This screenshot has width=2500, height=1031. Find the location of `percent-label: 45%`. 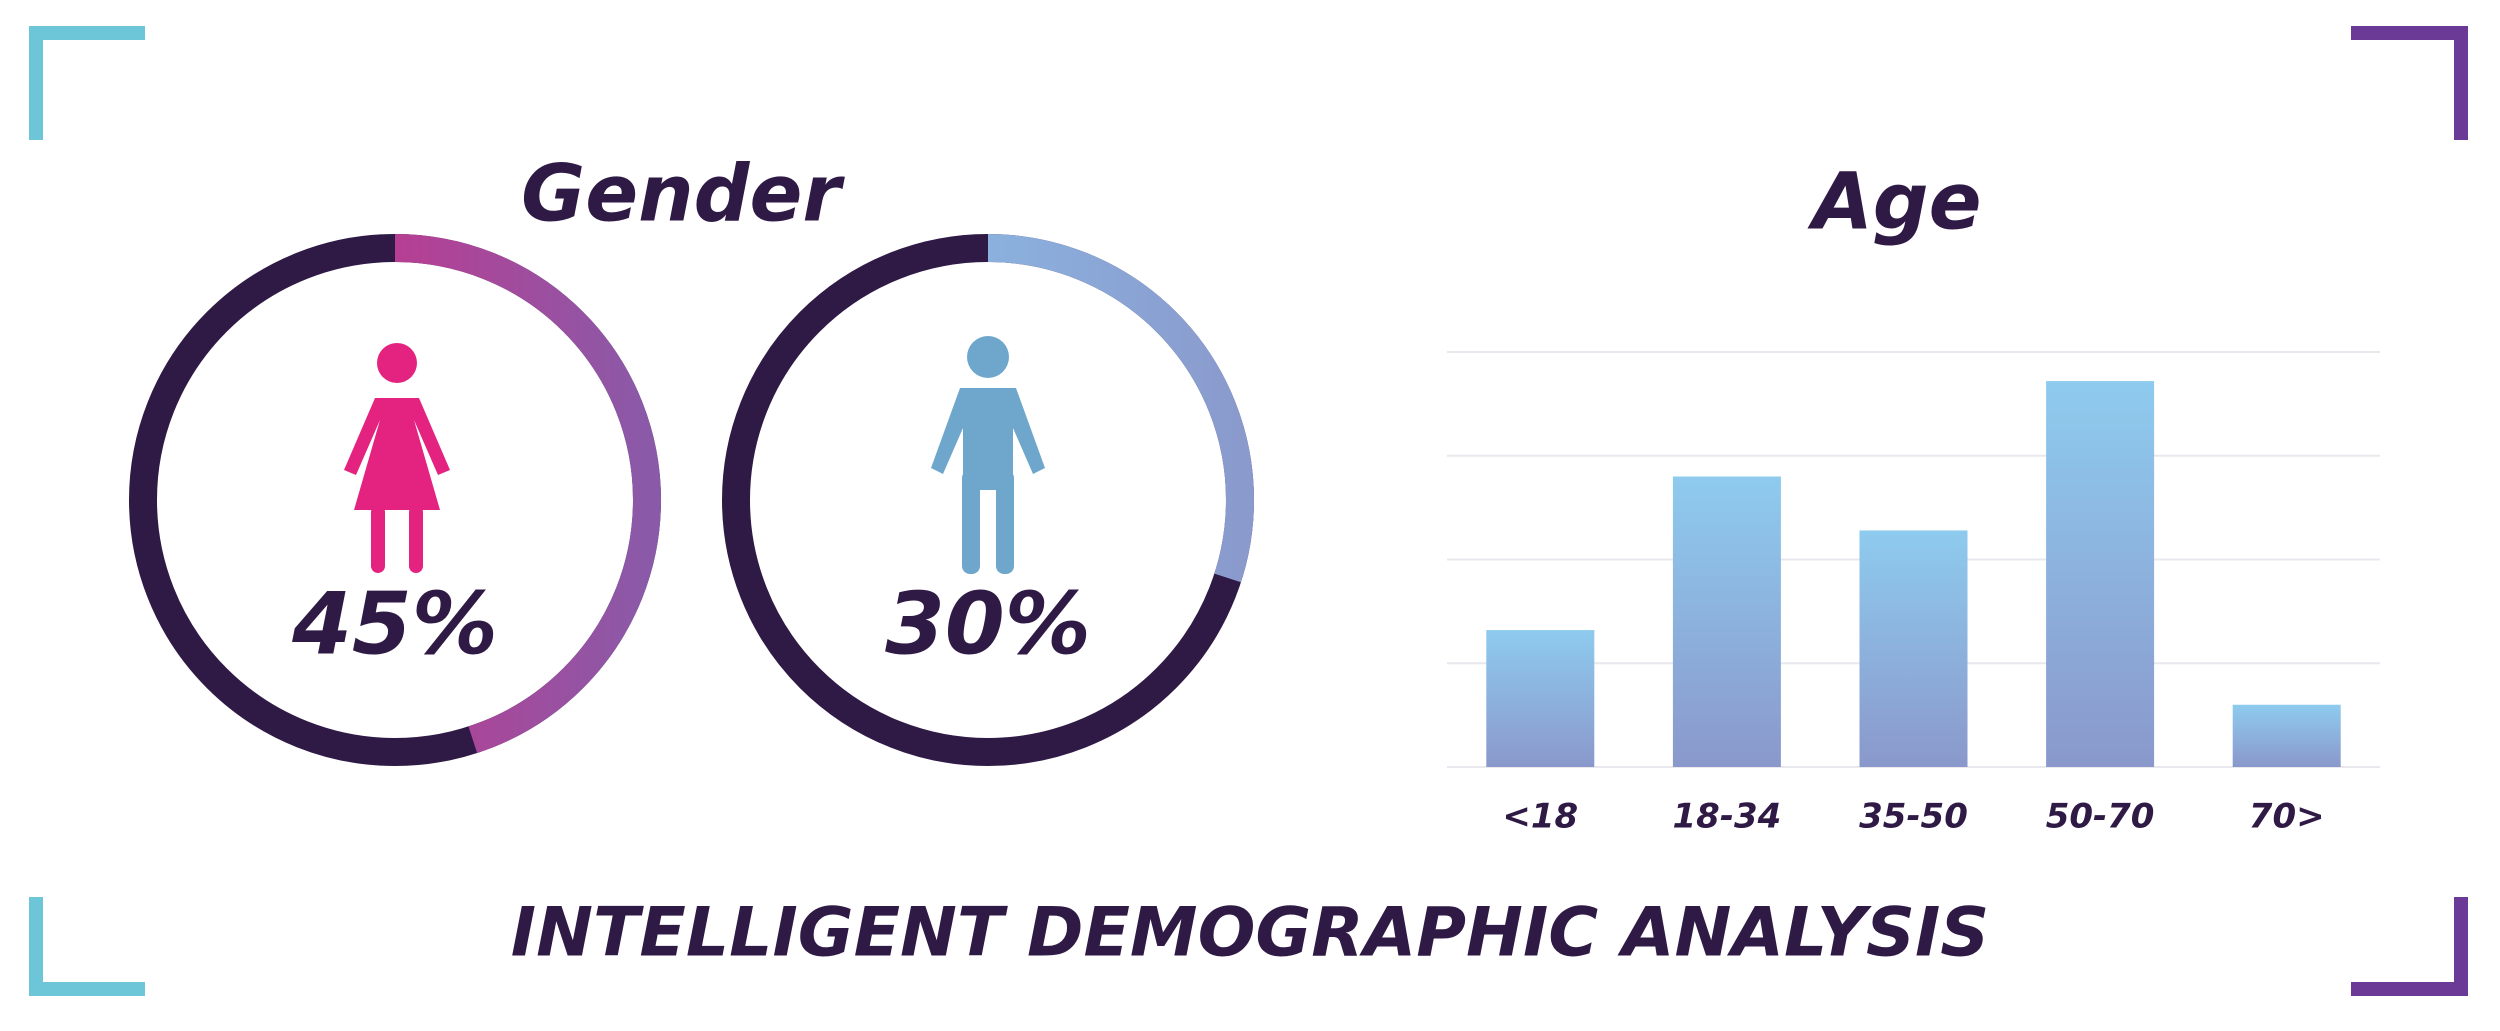

percent-label: 45% is located at coordinates (394, 624).